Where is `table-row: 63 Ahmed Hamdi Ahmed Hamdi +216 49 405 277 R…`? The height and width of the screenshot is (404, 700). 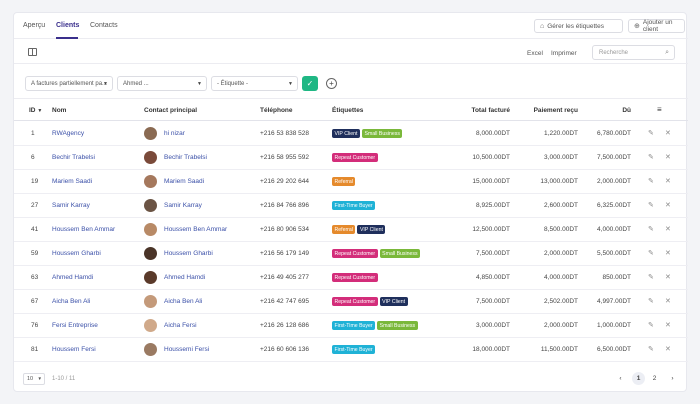
table-row: 63 Ahmed Hamdi Ahmed Hamdi +216 49 405 277 R… is located at coordinates (351, 278).